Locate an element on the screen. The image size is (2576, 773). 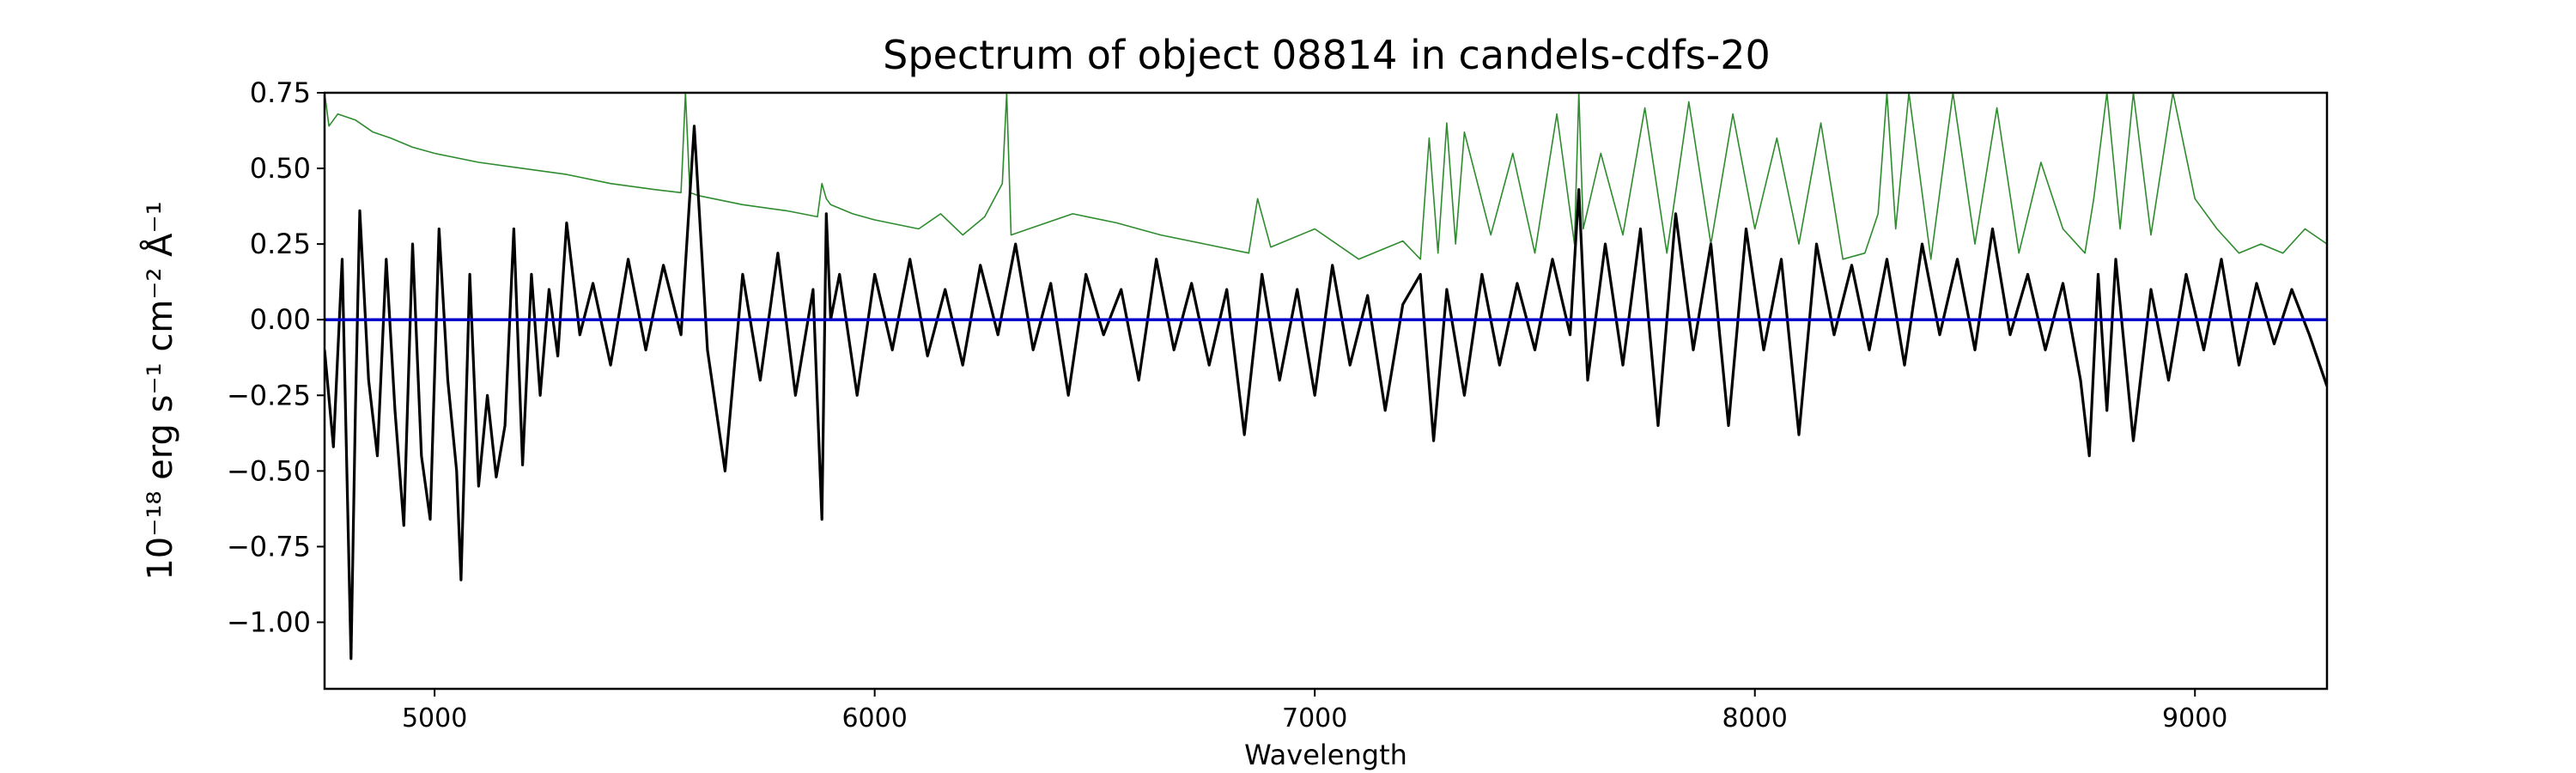
x-axis-label: Wavelength is located at coordinates (1325, 755).